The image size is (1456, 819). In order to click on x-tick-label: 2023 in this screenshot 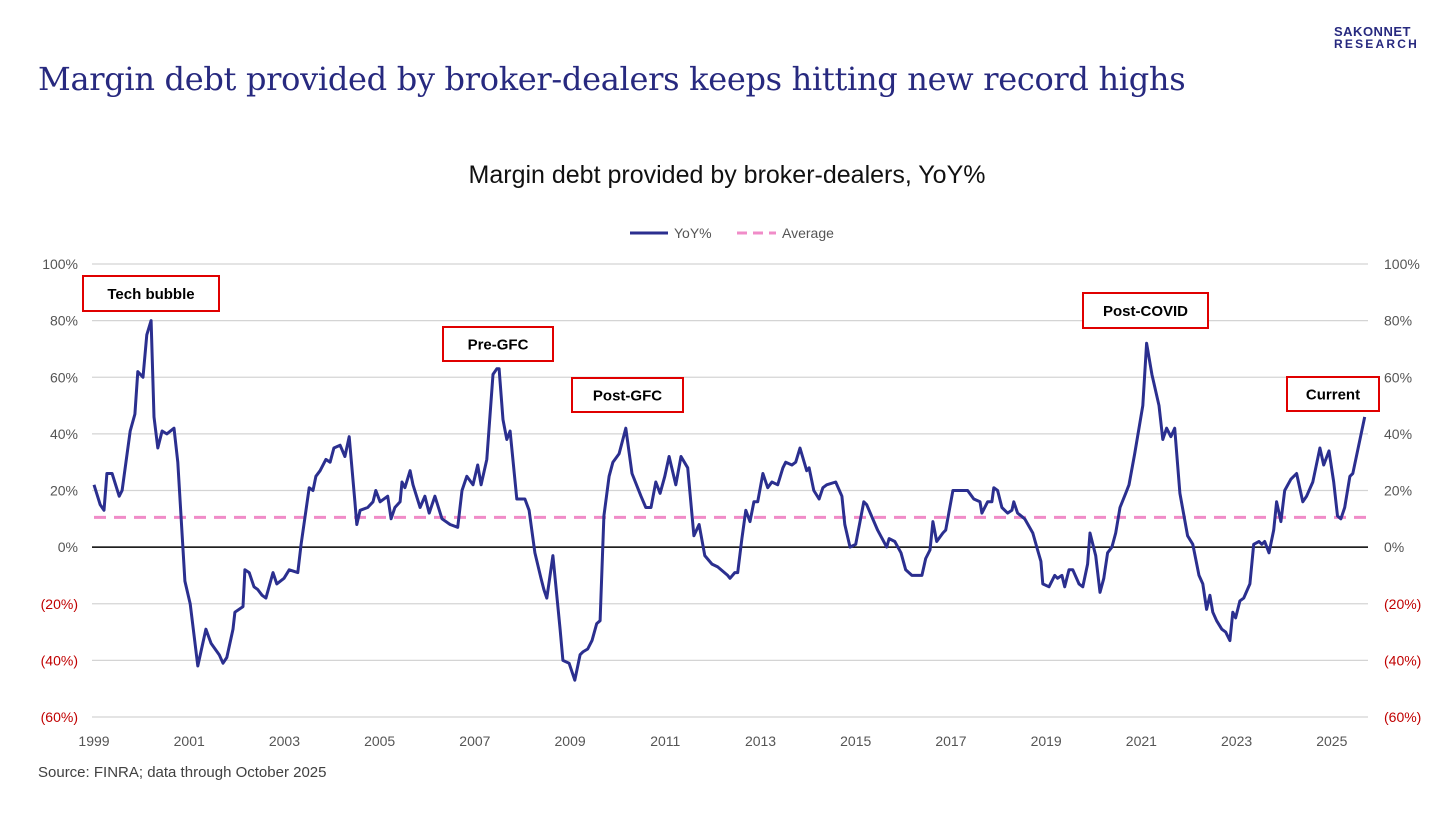, I will do `click(1236, 741)`.